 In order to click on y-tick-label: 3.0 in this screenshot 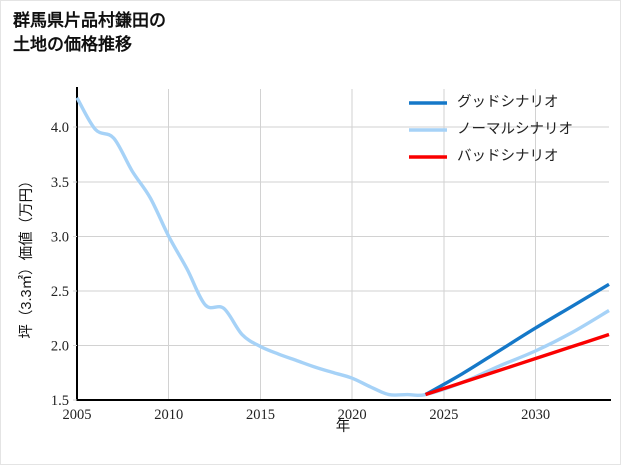, I will do `click(60, 237)`.